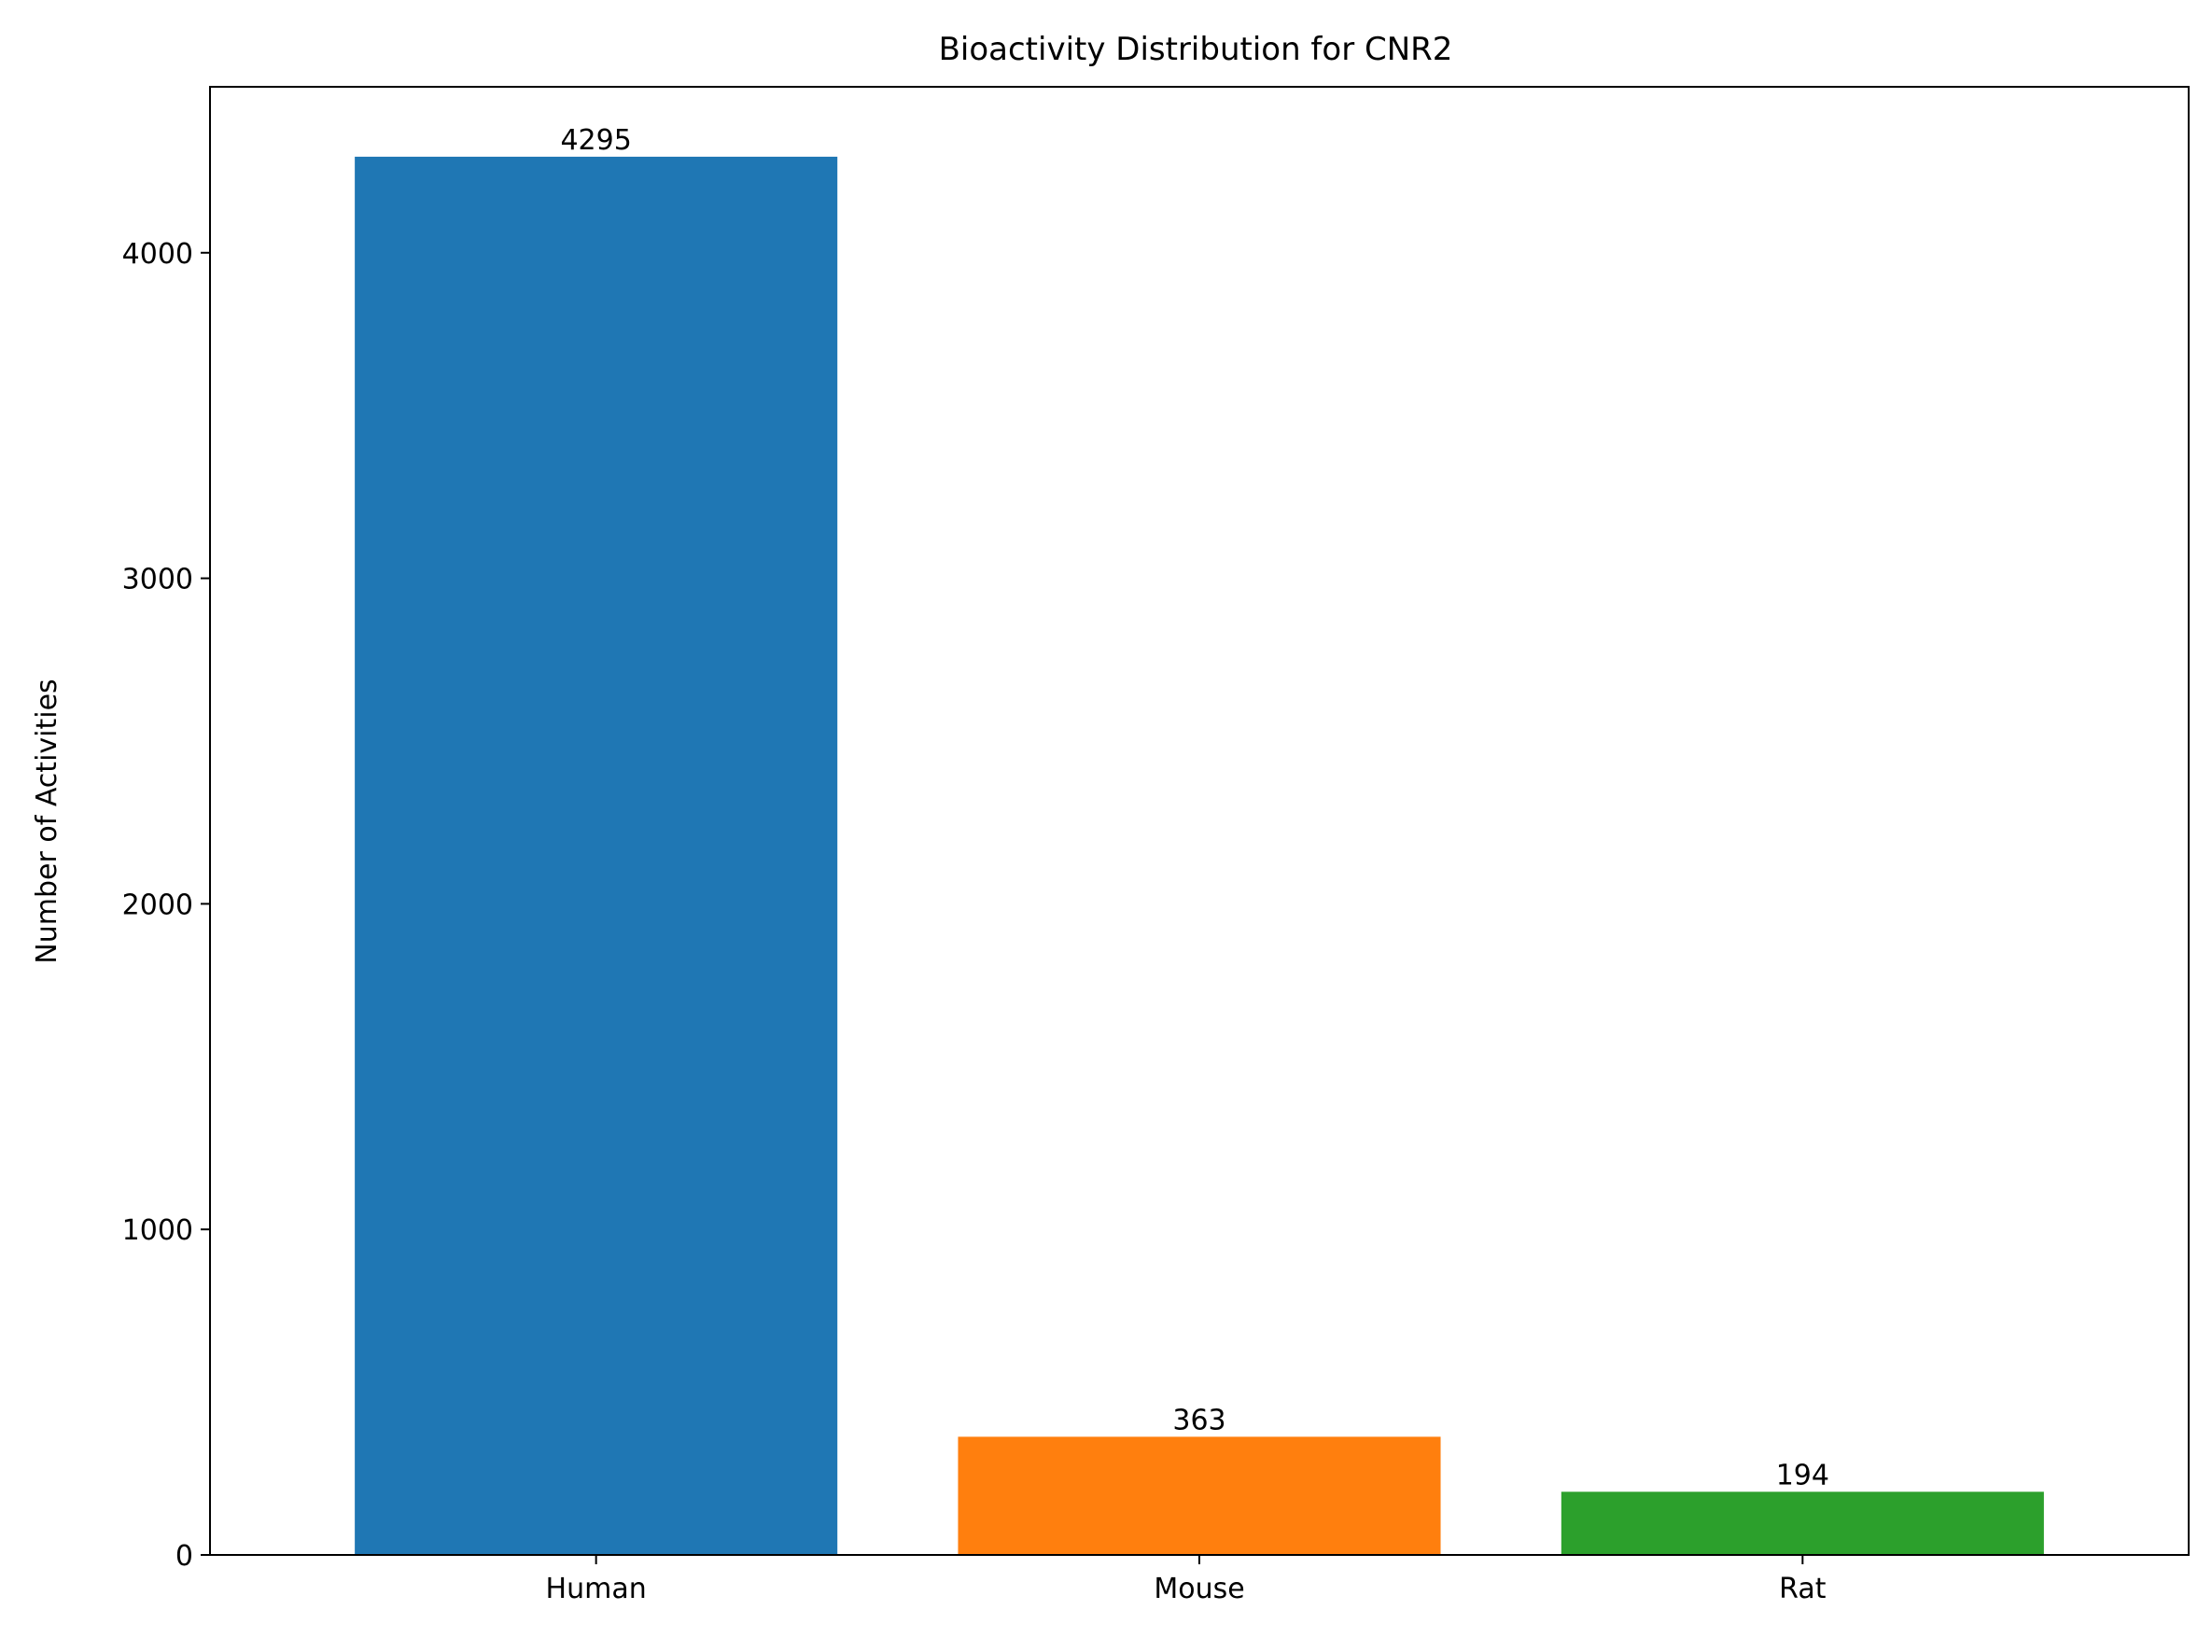  What do you see at coordinates (47, 821) in the screenshot?
I see `y-axis-label: Number of Activities` at bounding box center [47, 821].